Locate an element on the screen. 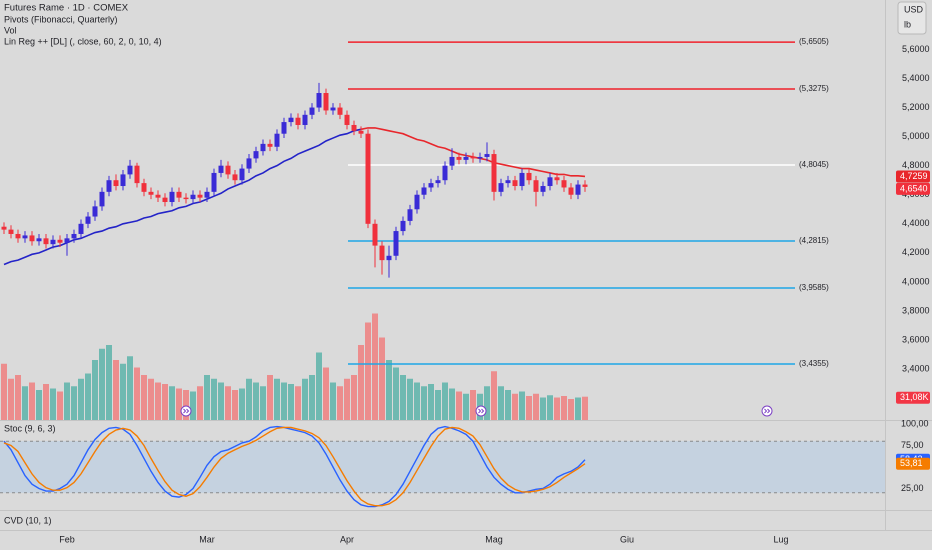  y-tick-label: 3,8000 is located at coordinates (916, 310).